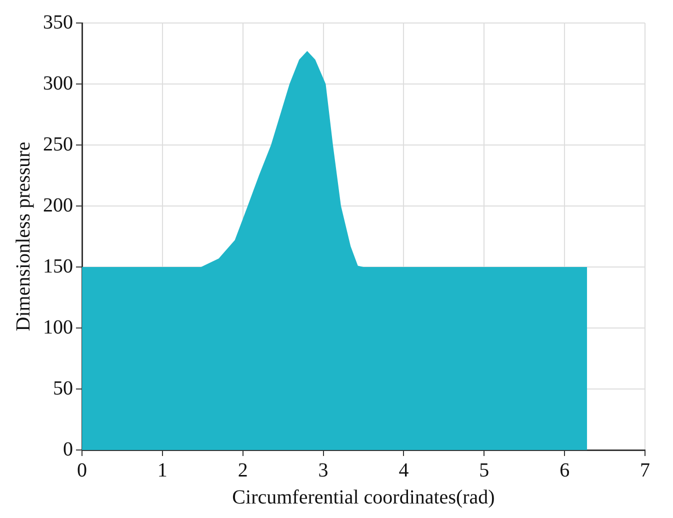 Image resolution: width=673 pixels, height=518 pixels. What do you see at coordinates (63, 388) in the screenshot?
I see `y-tick-label: 50` at bounding box center [63, 388].